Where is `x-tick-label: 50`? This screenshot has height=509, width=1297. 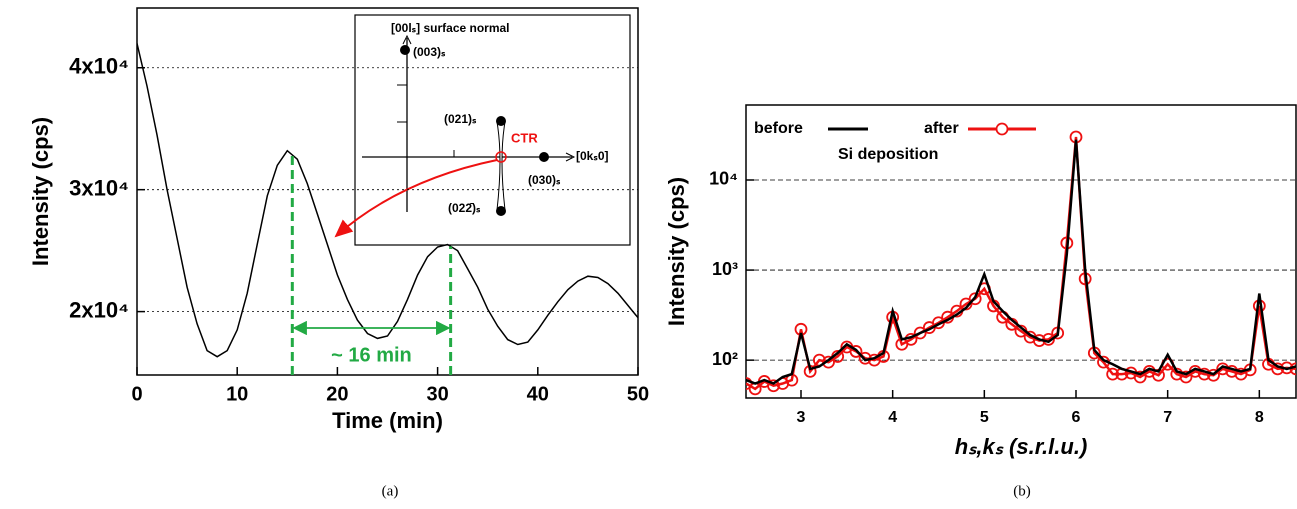 x-tick-label: 50 is located at coordinates (638, 394).